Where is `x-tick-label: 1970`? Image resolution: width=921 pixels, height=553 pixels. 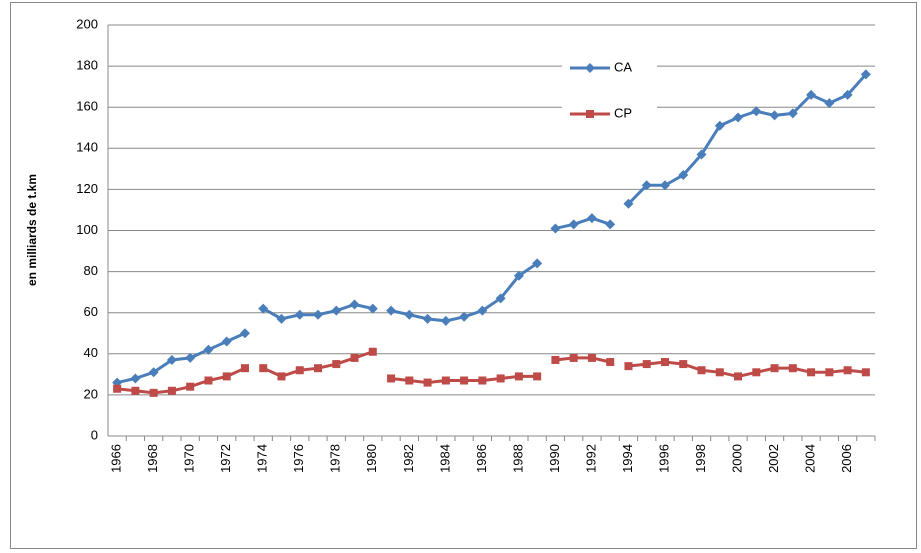
x-tick-label: 1970 is located at coordinates (189, 458).